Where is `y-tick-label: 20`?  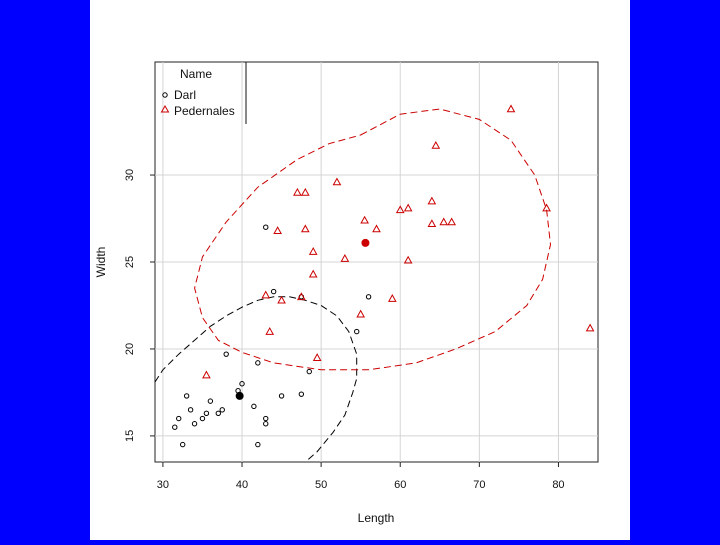 y-tick-label: 20 is located at coordinates (130, 349).